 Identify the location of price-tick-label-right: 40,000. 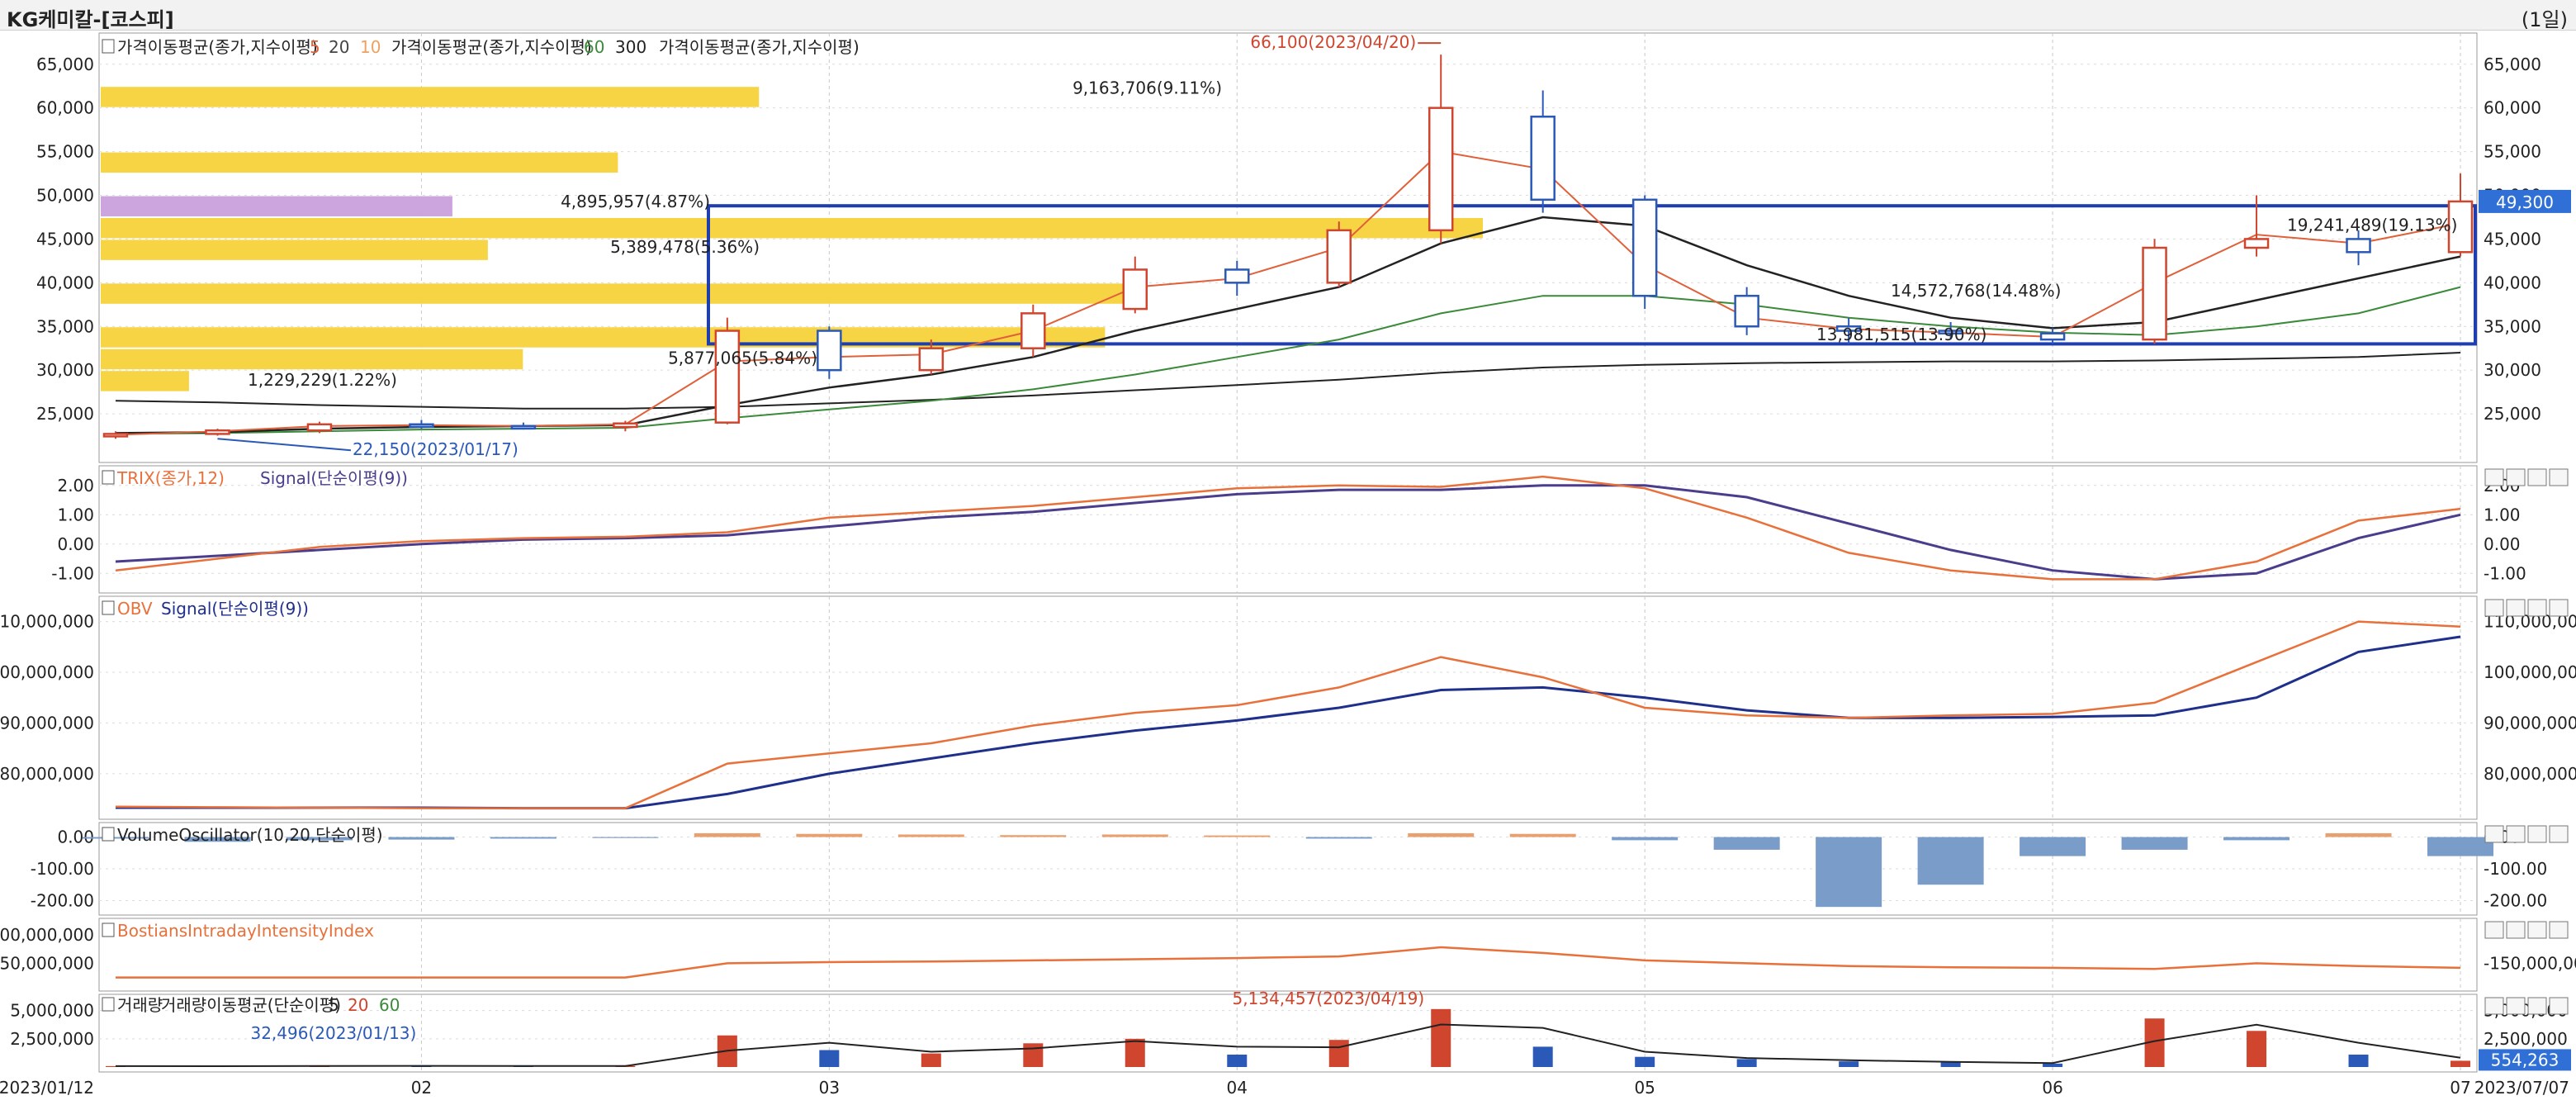
(2512, 282).